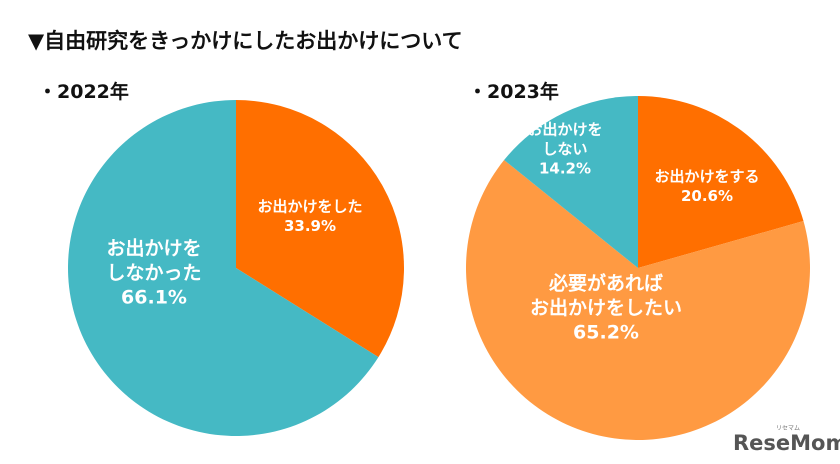 The width and height of the screenshot is (840, 464). I want to click on slice-label-will-not-go-out: お出かけをしない 14.2%, so click(564, 149).